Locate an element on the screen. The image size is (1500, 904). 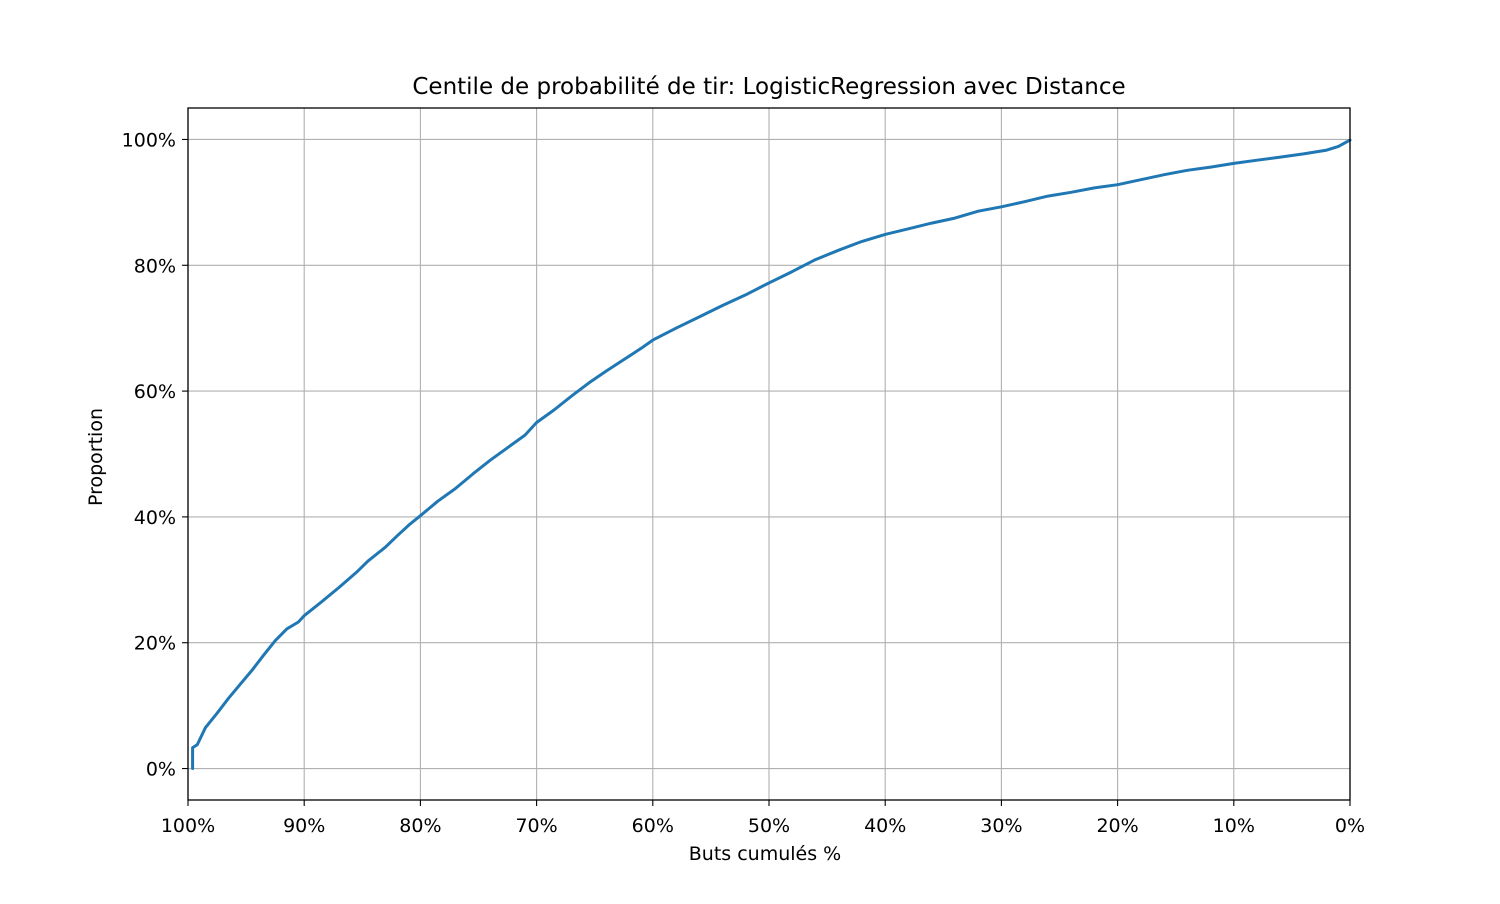
y-tick-label: 60% is located at coordinates (155, 392).